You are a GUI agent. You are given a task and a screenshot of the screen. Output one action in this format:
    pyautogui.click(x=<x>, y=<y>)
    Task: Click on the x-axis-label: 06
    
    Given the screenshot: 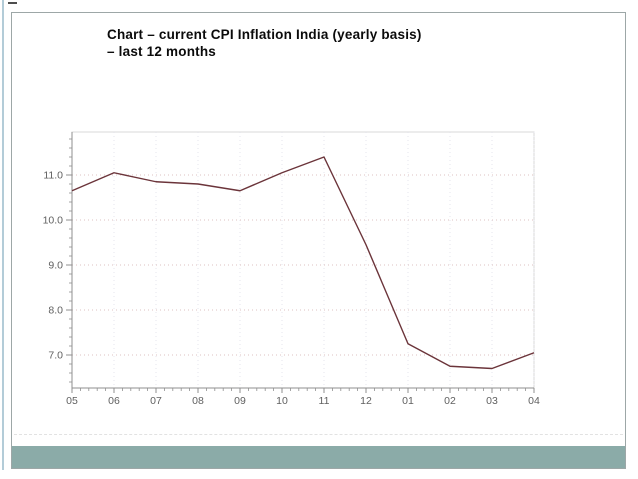 What is the action you would take?
    pyautogui.click(x=114, y=401)
    